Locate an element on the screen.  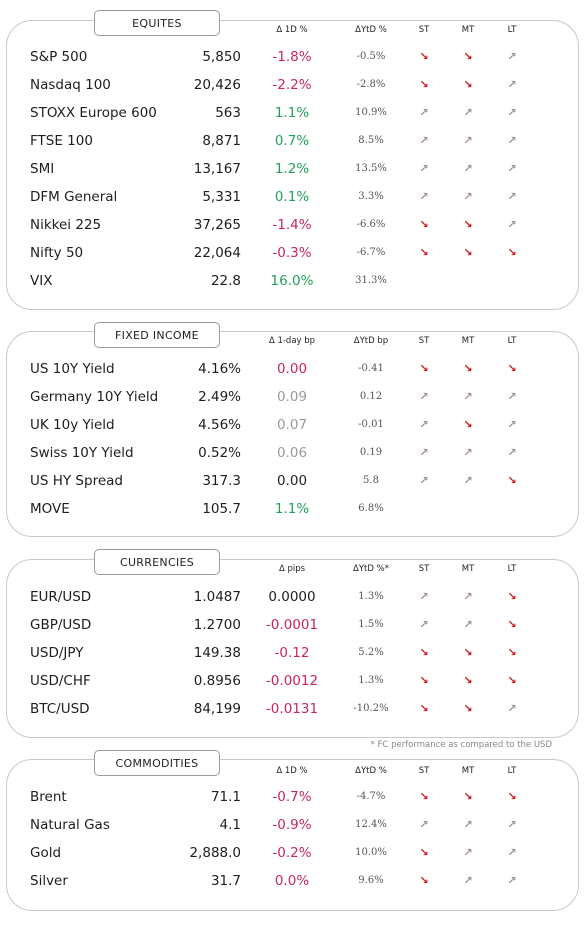
table-row: SMI 13,167 1.2% 13.5% ↗ ↗ ↗ is located at coordinates (293, 169).